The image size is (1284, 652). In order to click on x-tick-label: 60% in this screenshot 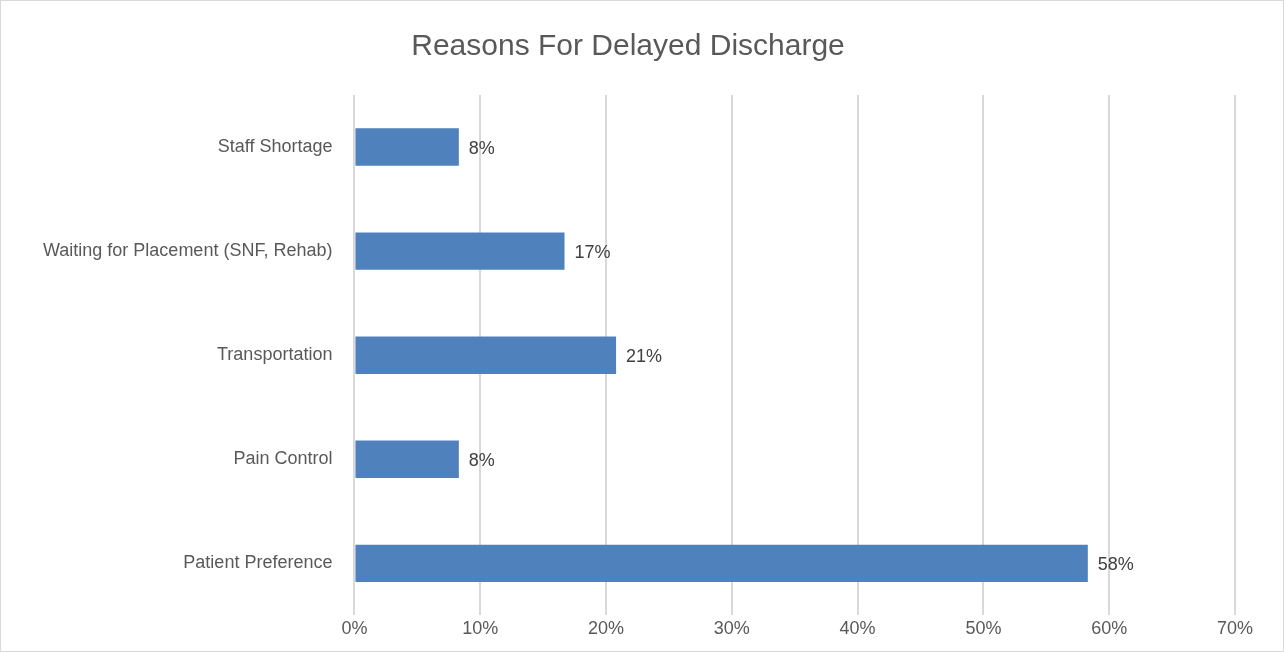, I will do `click(1109, 628)`.